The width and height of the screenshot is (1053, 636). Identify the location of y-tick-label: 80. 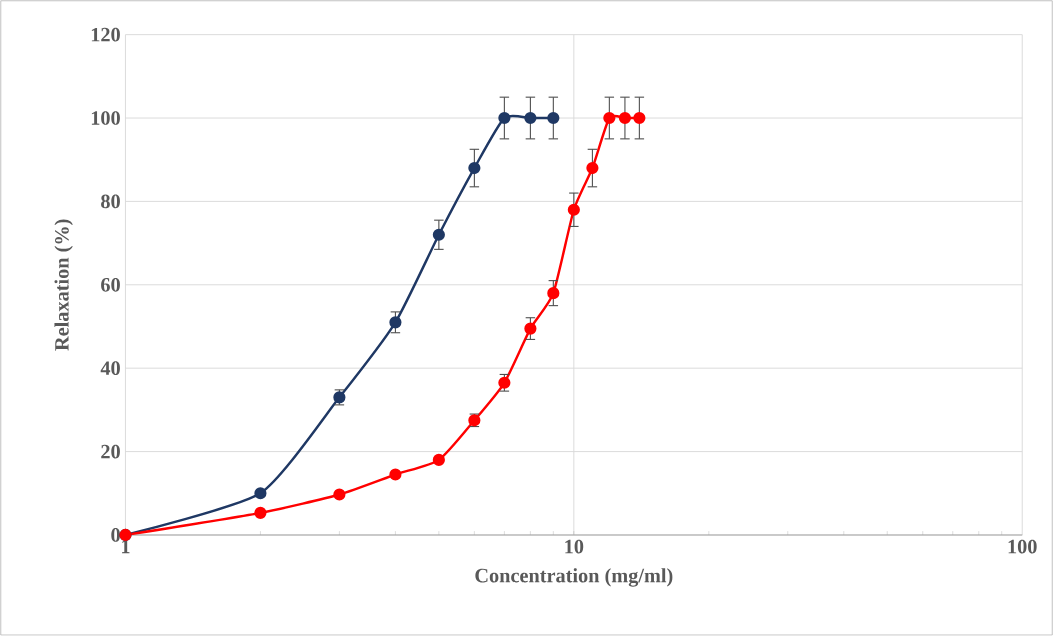
(110, 201).